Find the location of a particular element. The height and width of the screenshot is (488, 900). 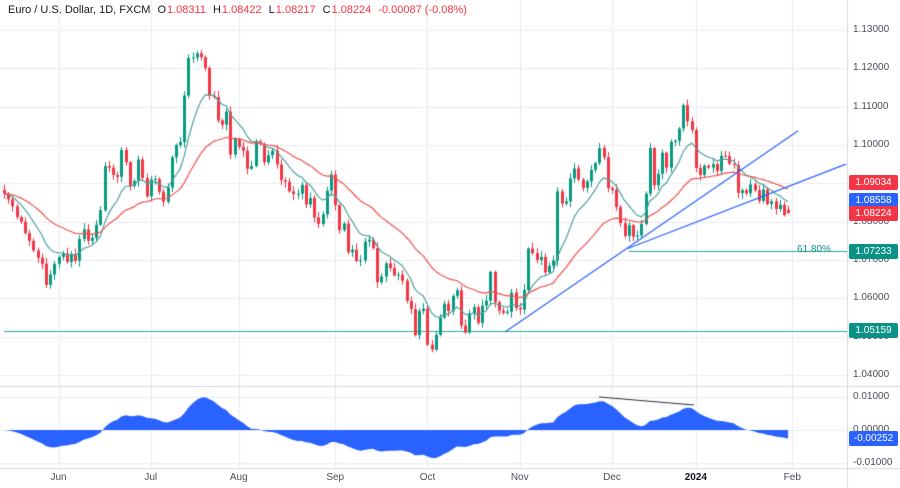

time-tick-label-nov: Nov is located at coordinates (519, 477).